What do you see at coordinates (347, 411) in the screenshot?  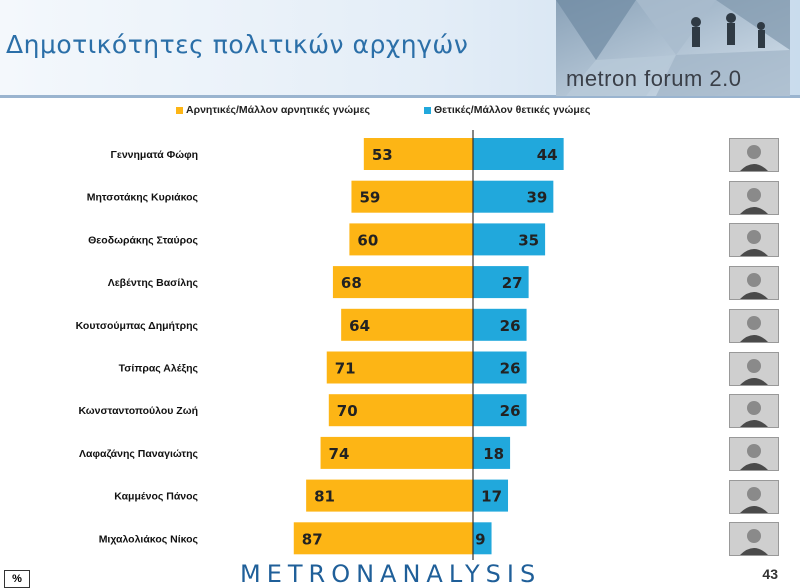 I see `data-label-negative: 70` at bounding box center [347, 411].